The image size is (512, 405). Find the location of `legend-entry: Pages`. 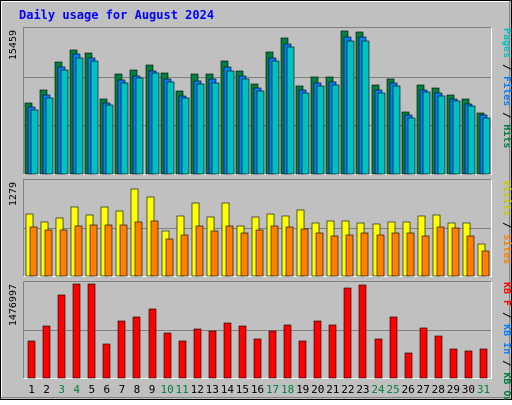

legend-entry: Pages is located at coordinates (506, 43).